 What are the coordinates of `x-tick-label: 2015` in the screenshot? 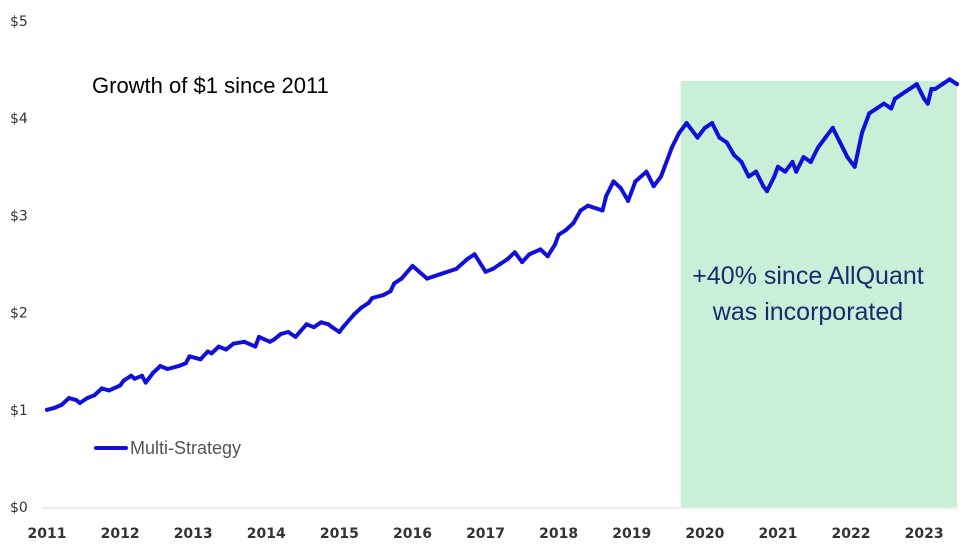 It's located at (339, 534).